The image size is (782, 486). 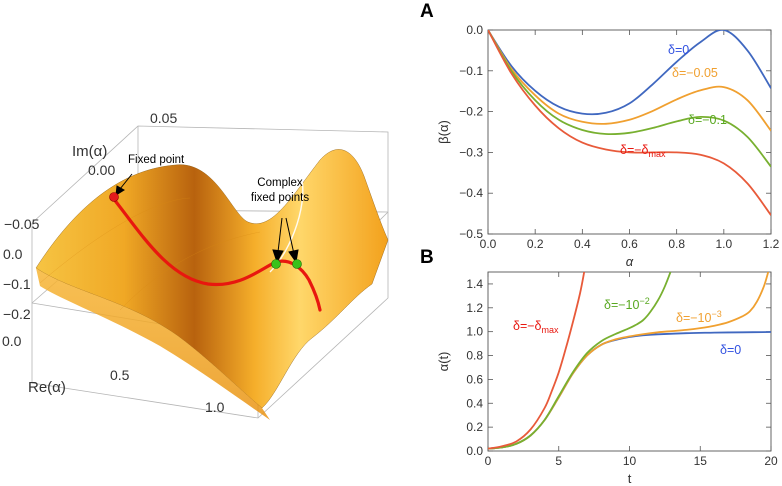 What do you see at coordinates (443, 362) in the screenshot?
I see `chart-b-ylabel: α(t)` at bounding box center [443, 362].